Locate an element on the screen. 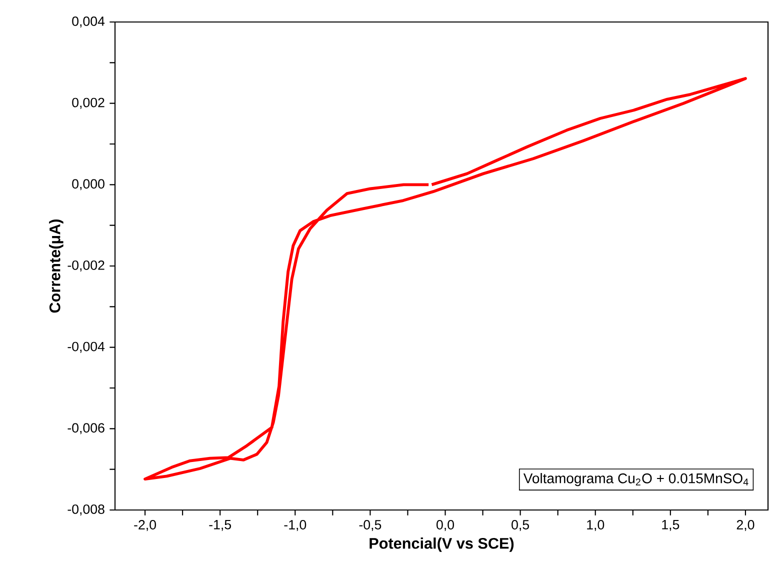 This screenshot has height=586, width=769. x-tick-label: -2,0 is located at coordinates (145, 526).